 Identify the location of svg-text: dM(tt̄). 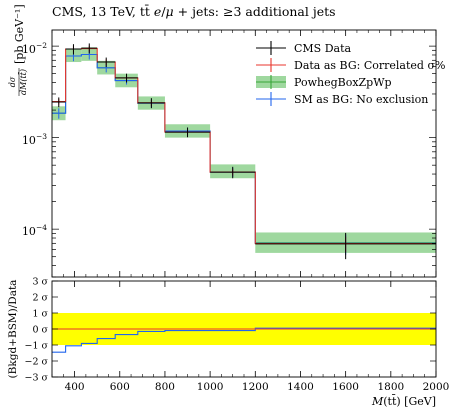
(23, 82).